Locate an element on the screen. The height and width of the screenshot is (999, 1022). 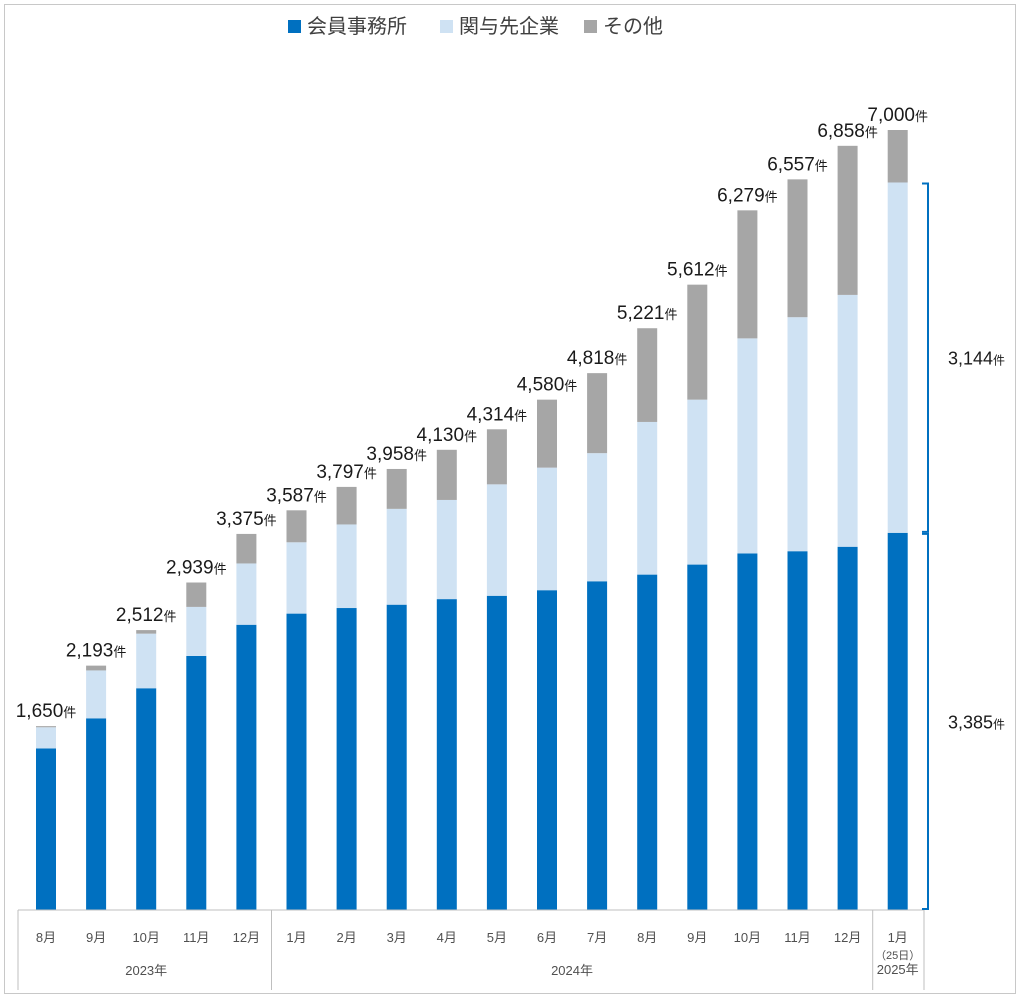
total-label: 3,958件 is located at coordinates (396, 454).